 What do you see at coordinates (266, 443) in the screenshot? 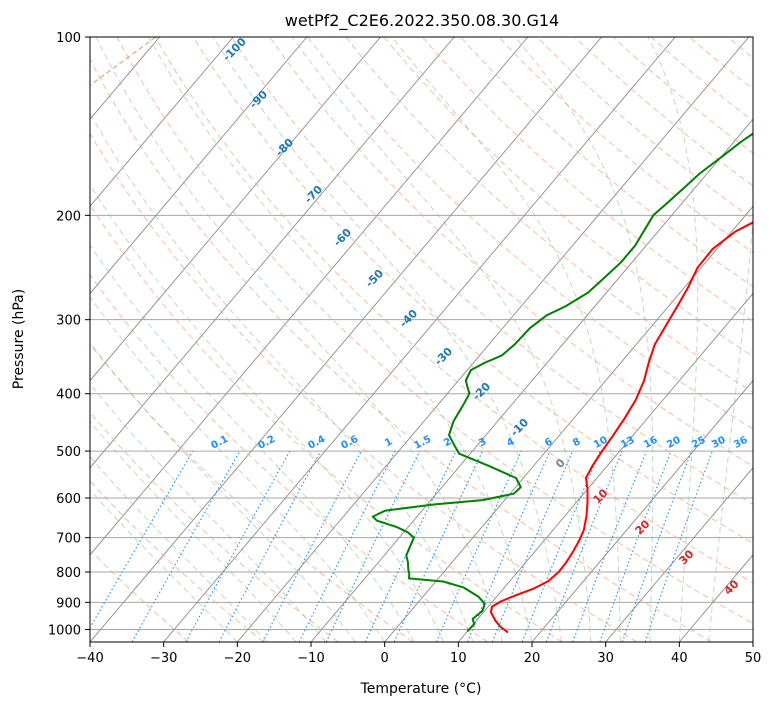
I see `mixing-ratio-label: 0.2` at bounding box center [266, 443].